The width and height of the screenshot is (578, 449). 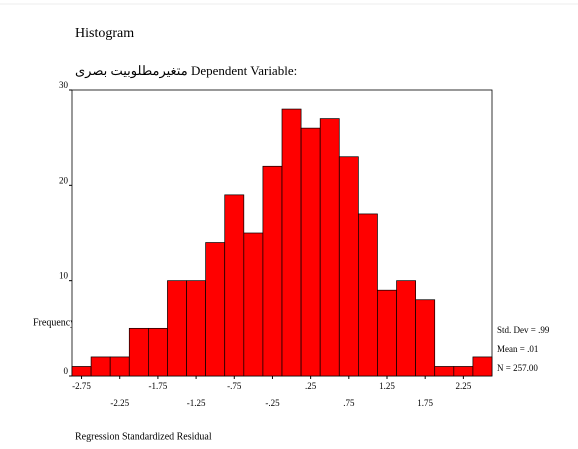 What do you see at coordinates (54, 322) in the screenshot?
I see `y-axis-label: Frequency` at bounding box center [54, 322].